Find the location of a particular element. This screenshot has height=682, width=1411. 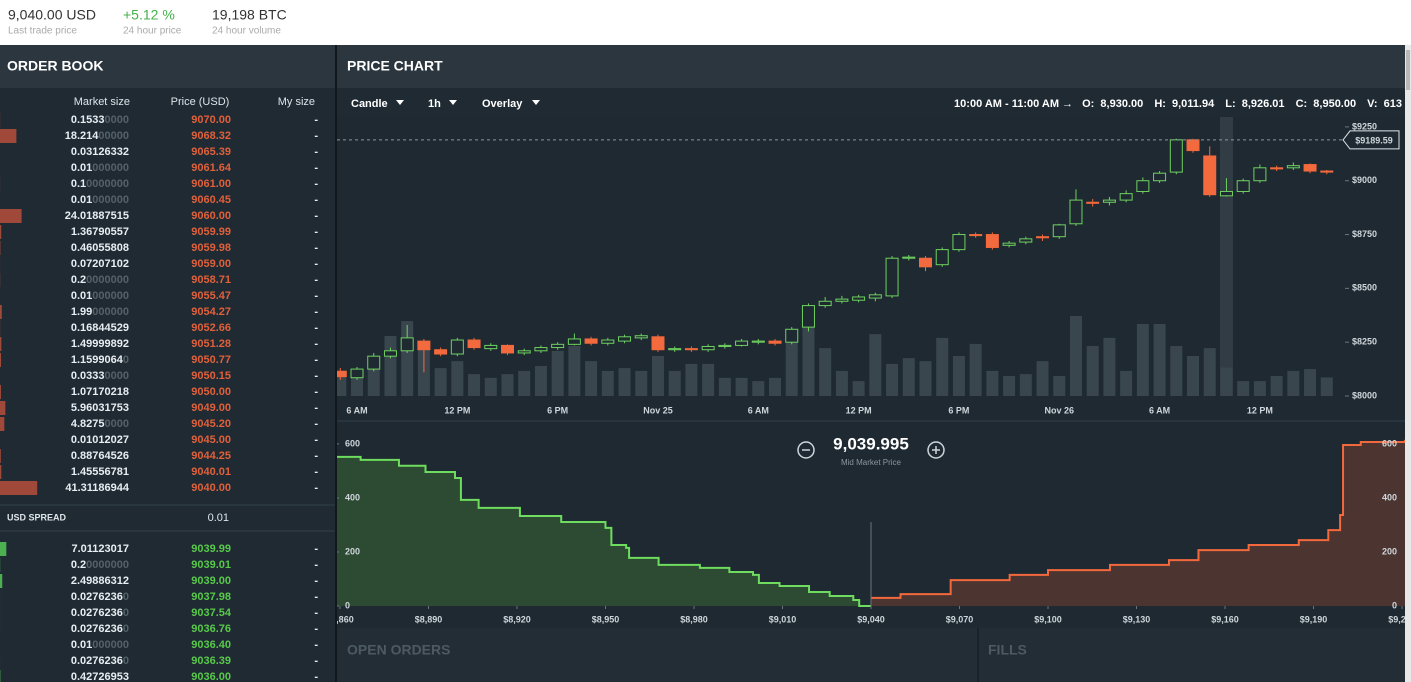

top-bar is located at coordinates (705, 22).